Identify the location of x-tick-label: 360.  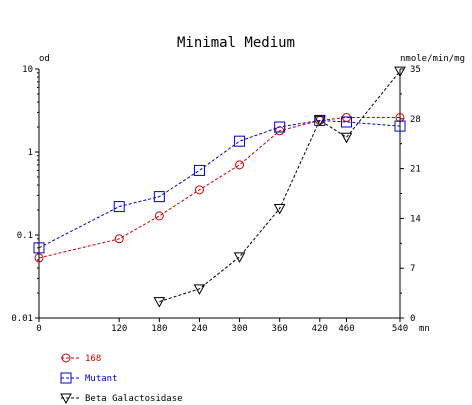
(280, 329).